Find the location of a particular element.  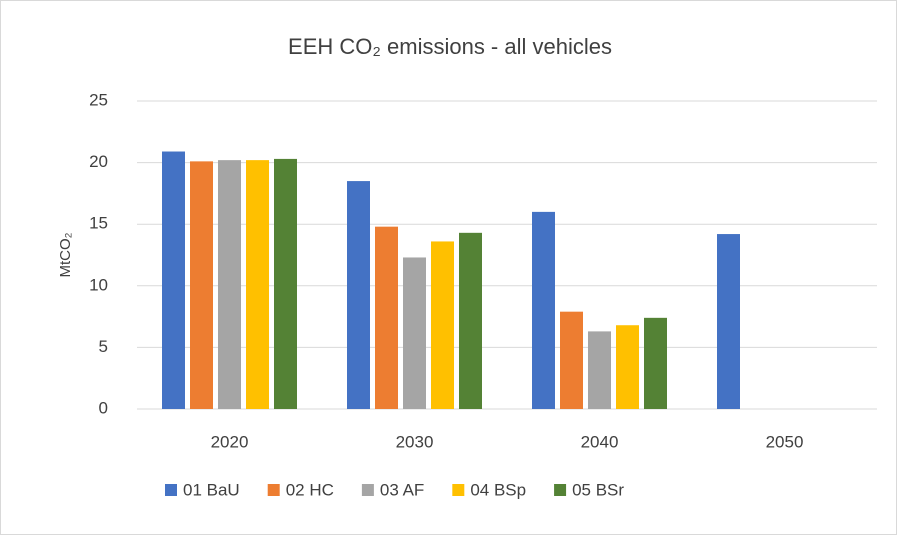

x-tick-label: 2040 is located at coordinates (600, 441).